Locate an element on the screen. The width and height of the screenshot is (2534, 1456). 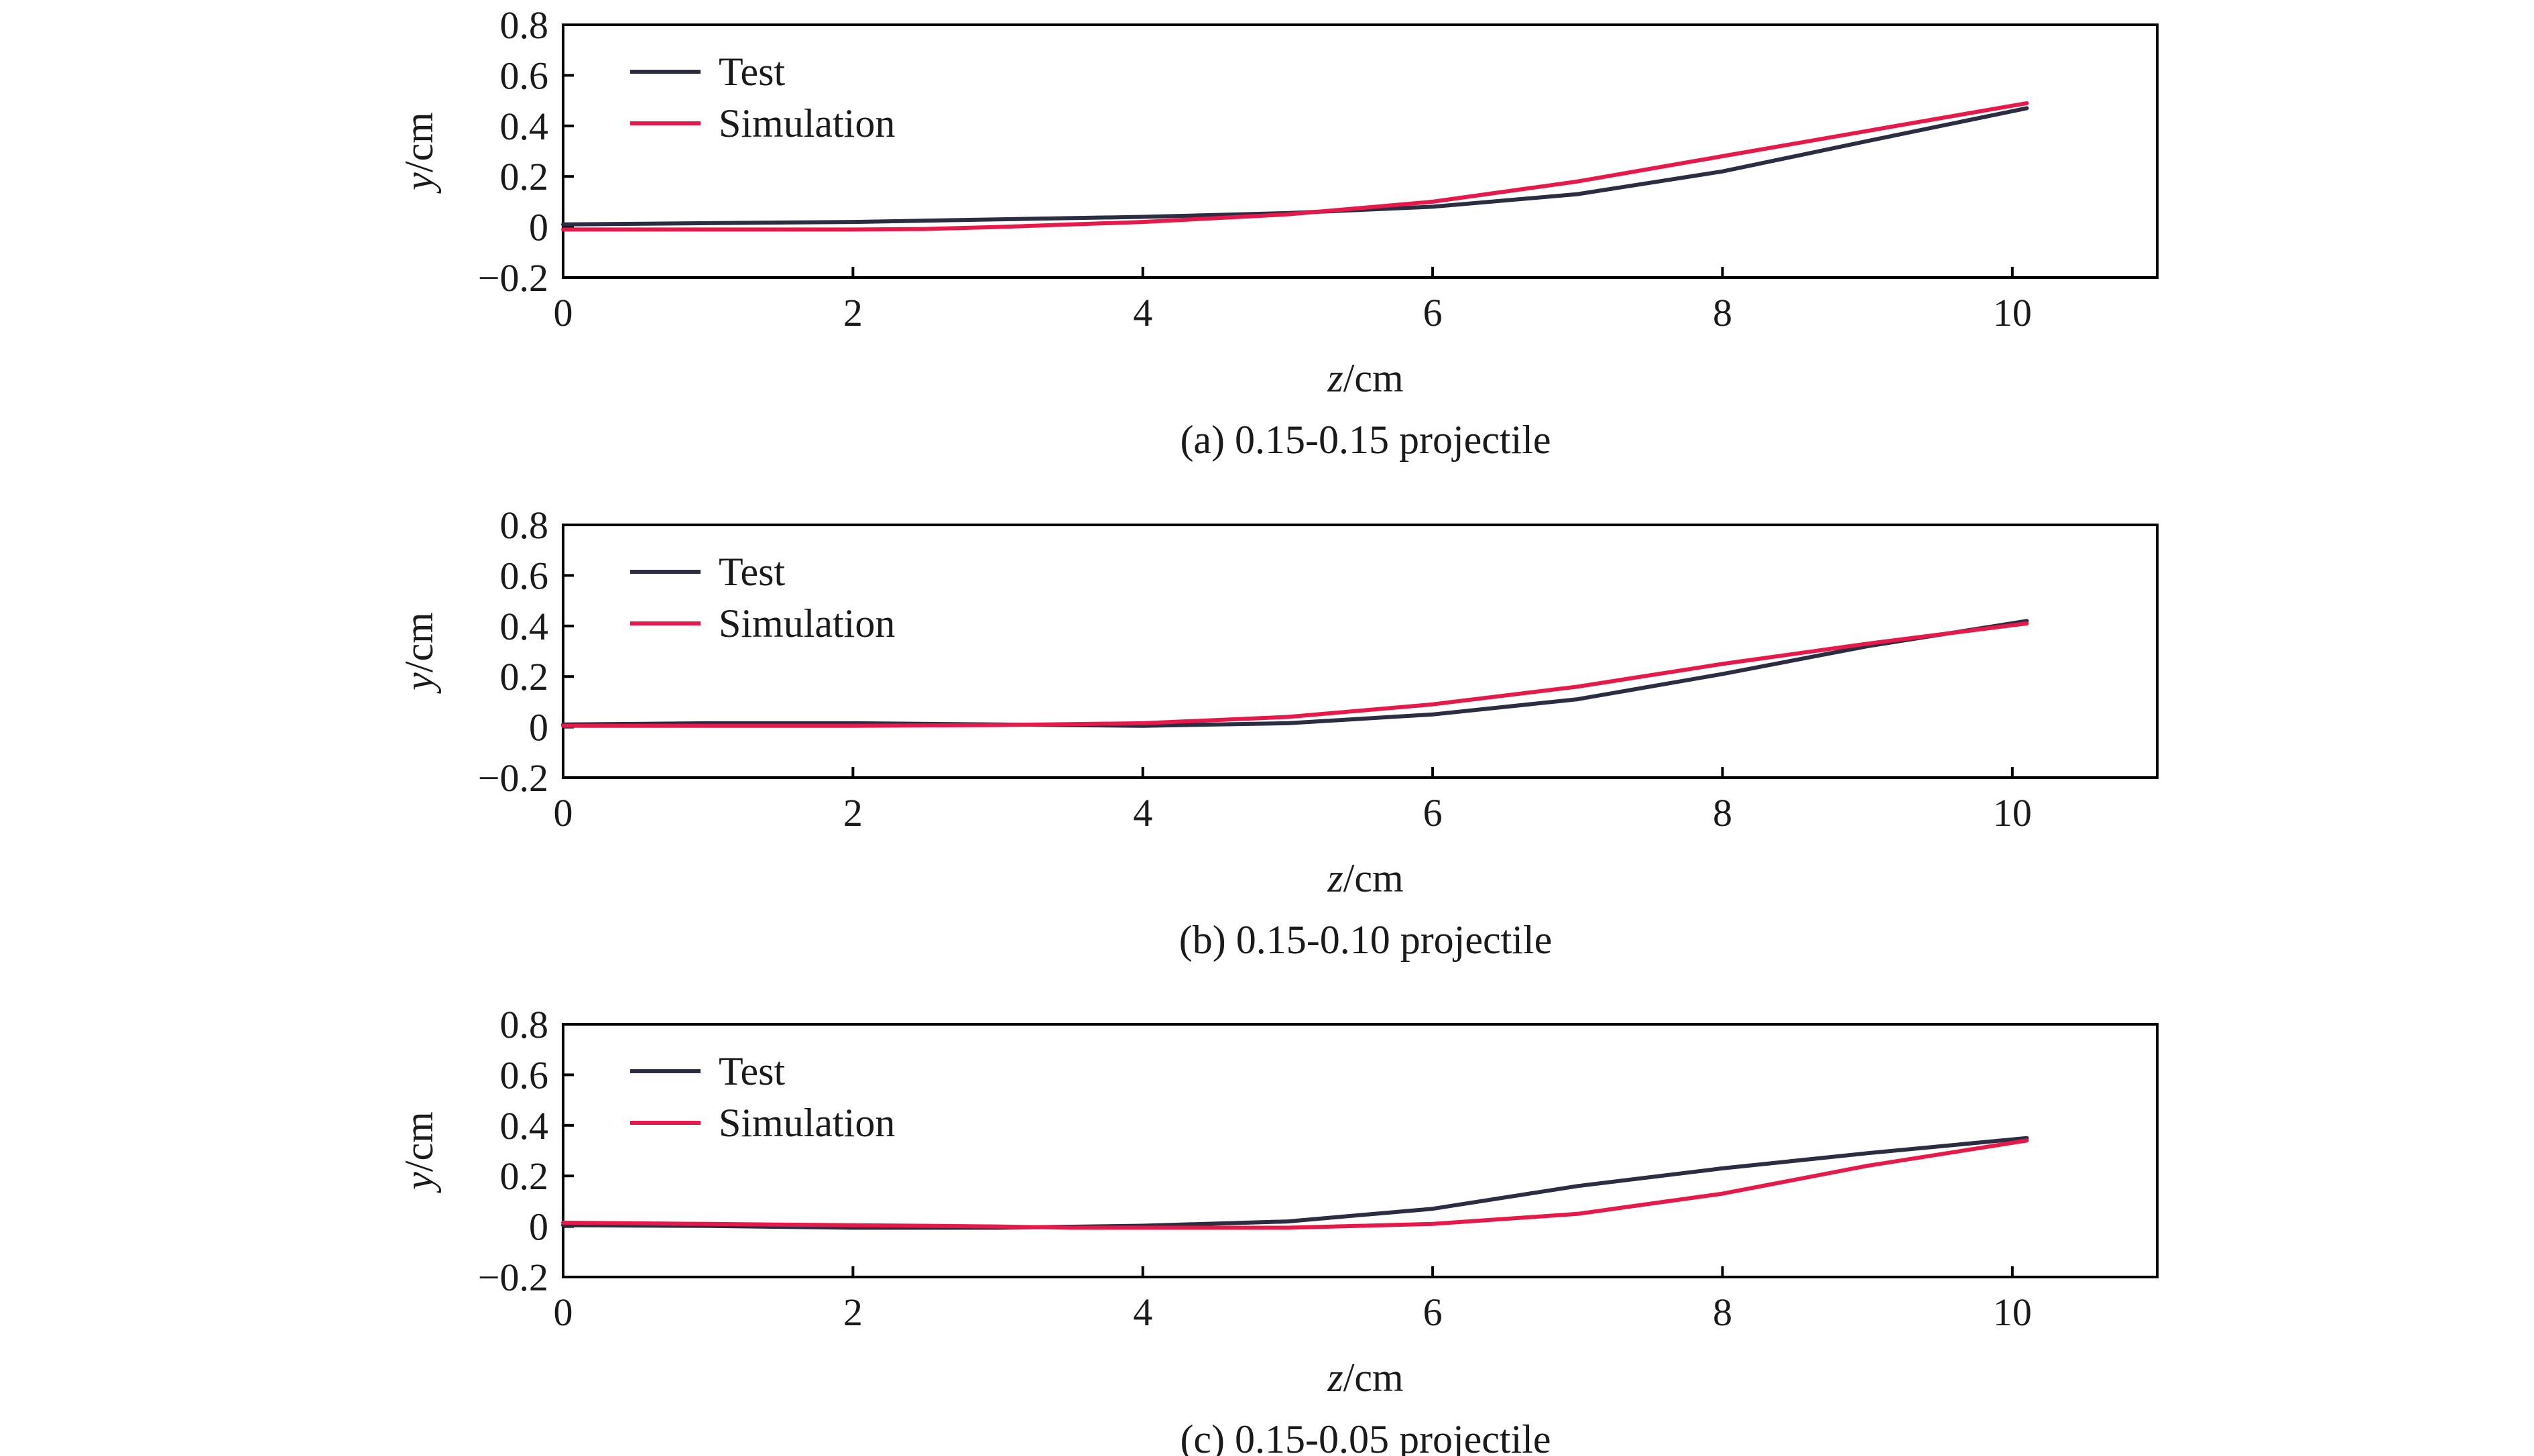
panel-caption: (c) 0.15-0.05 projectile is located at coordinates (1365, 1436).